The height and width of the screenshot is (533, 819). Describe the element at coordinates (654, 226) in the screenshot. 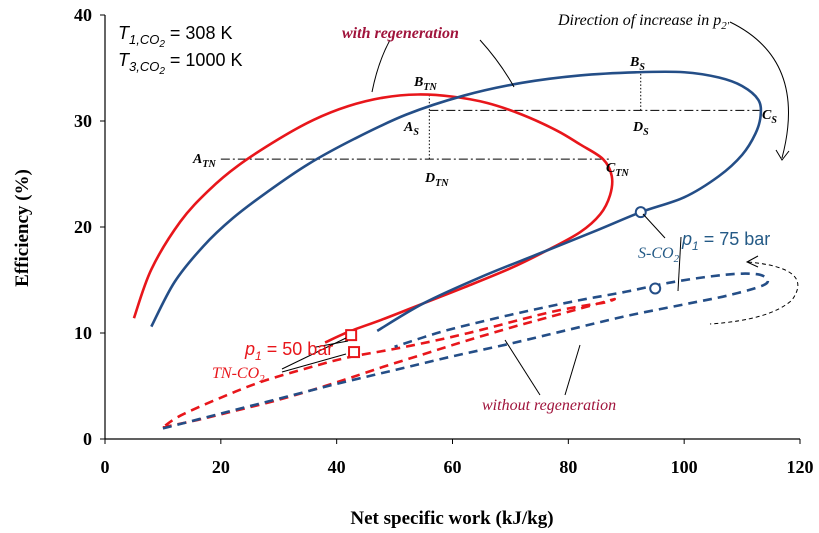

I see `leader-s-upper` at that location.